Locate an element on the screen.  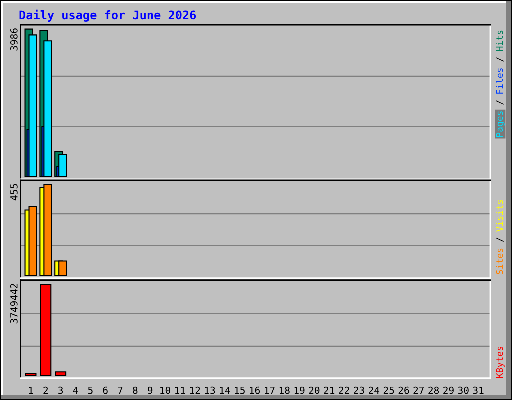
text: Pages is located at coordinates (500, 125).